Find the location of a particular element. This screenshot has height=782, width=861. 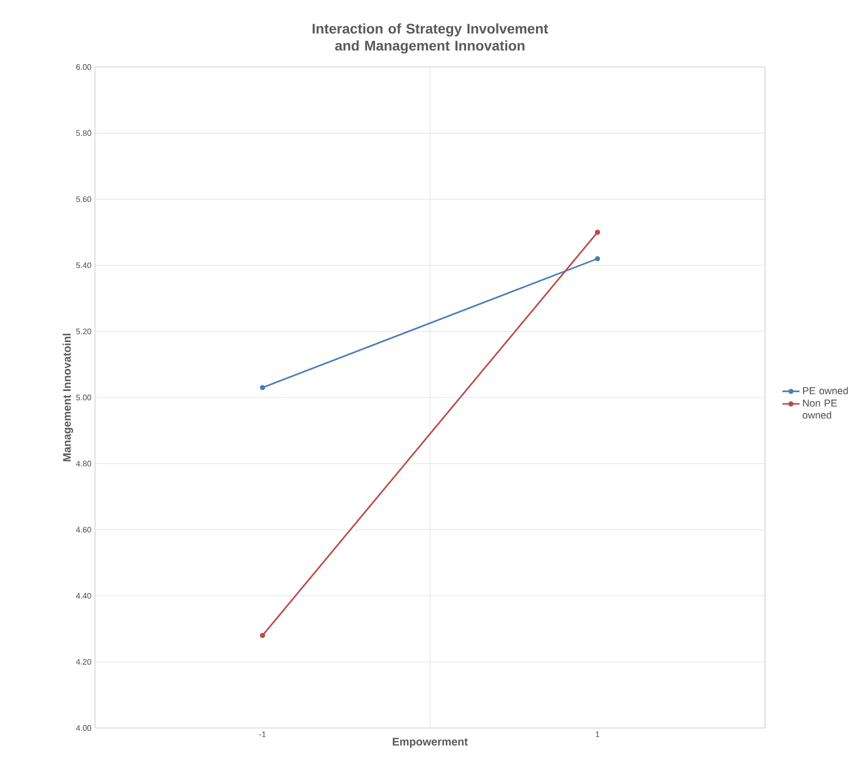

y-tick-label: 5.60 is located at coordinates (84, 199).